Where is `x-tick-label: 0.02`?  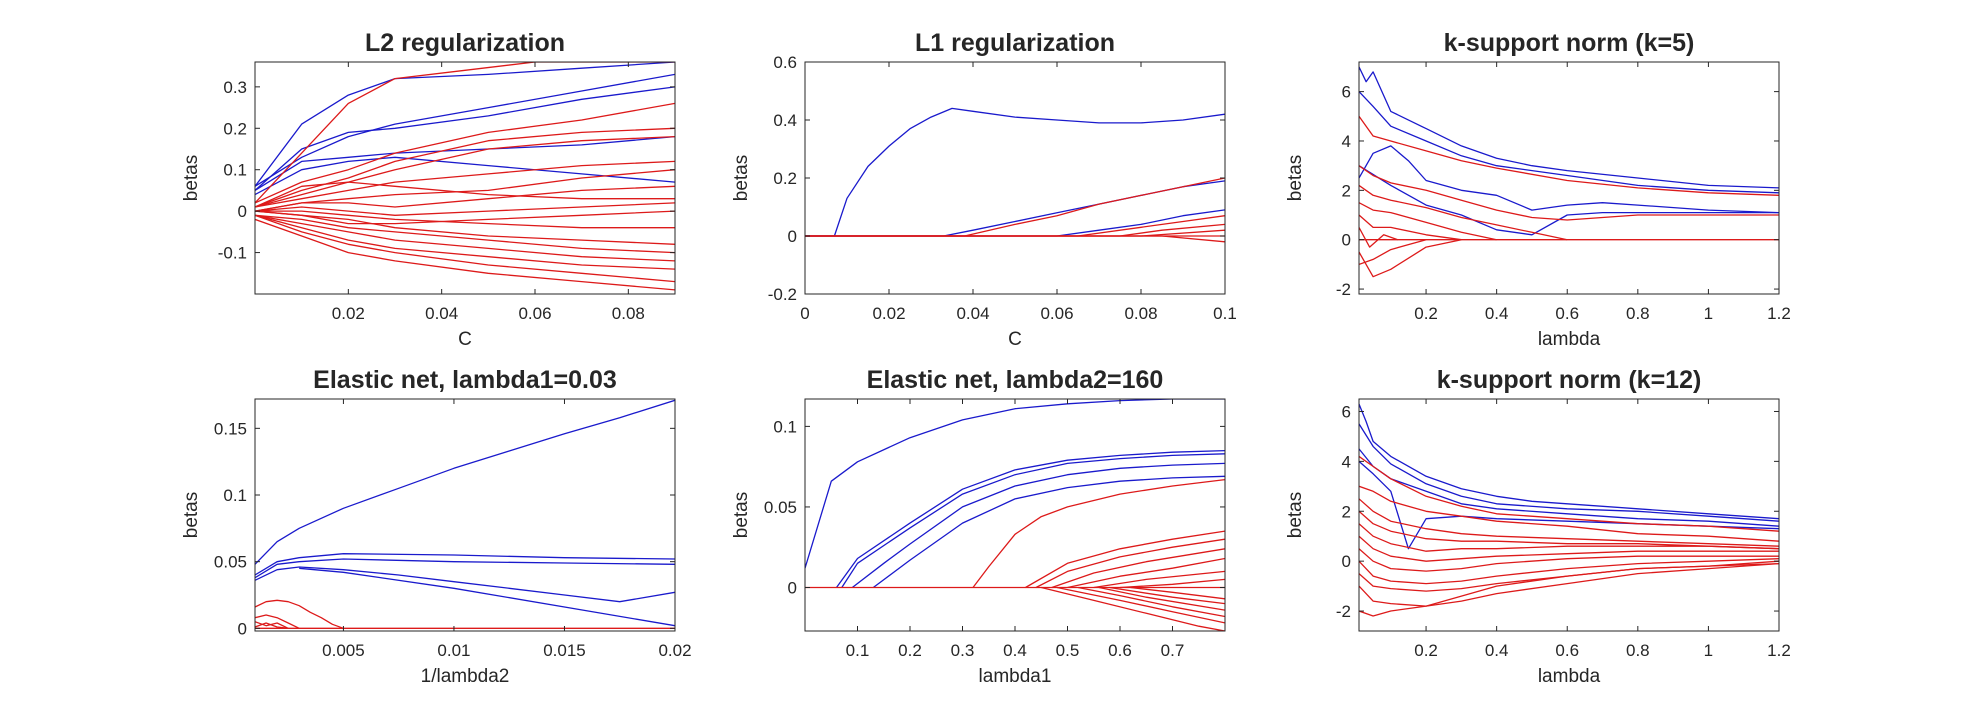
x-tick-label: 0.02 is located at coordinates (348, 313).